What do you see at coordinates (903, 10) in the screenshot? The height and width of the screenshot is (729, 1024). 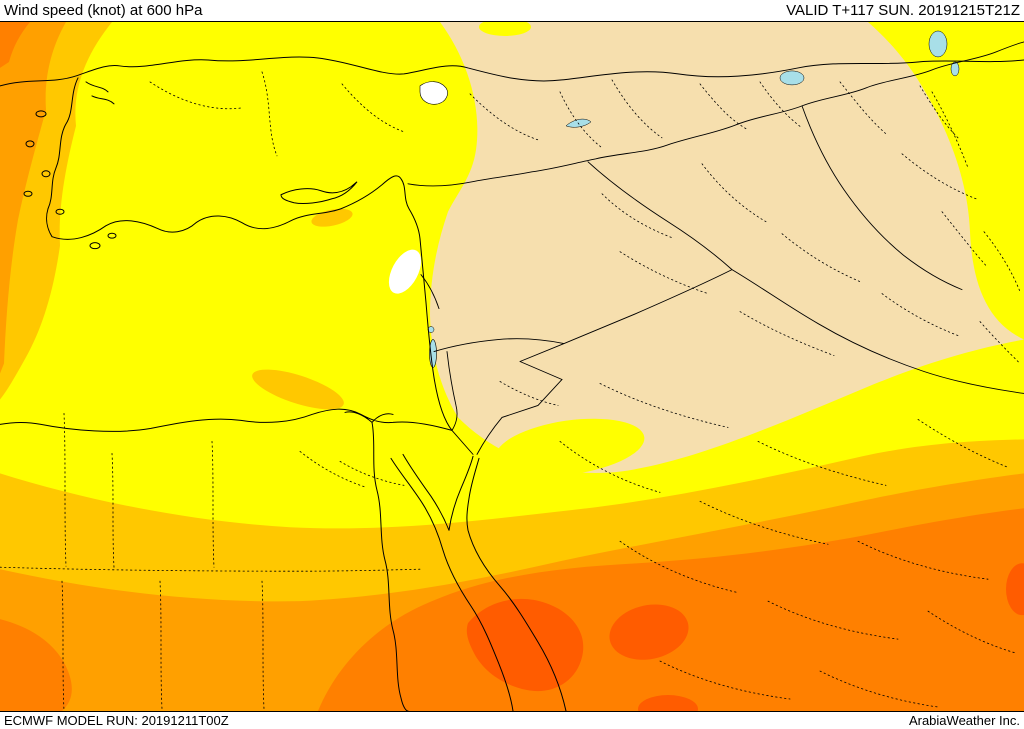 I see `valid-time-label: VALID T+117 SUN. 20191215T21Z` at bounding box center [903, 10].